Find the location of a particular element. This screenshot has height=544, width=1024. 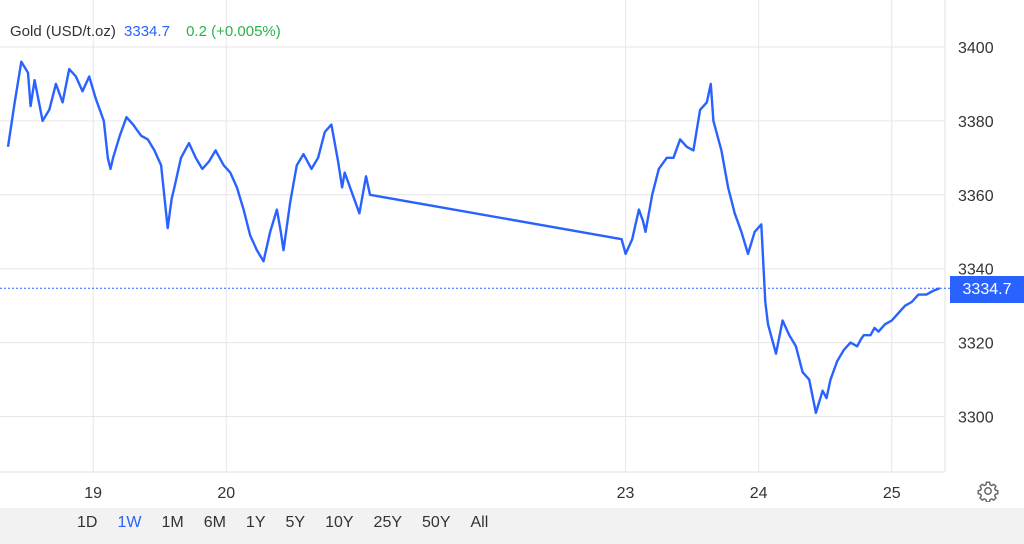

range-selector: 1D 1W 1M 6M 1Y 5Y 10Y 25Y 50Y All is located at coordinates (292, 523).